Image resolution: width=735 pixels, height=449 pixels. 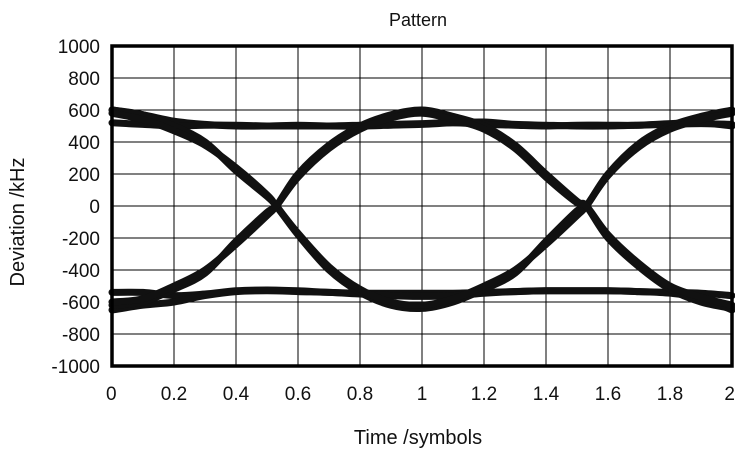 I want to click on x-tick-label: 0.8, so click(x=360, y=394).